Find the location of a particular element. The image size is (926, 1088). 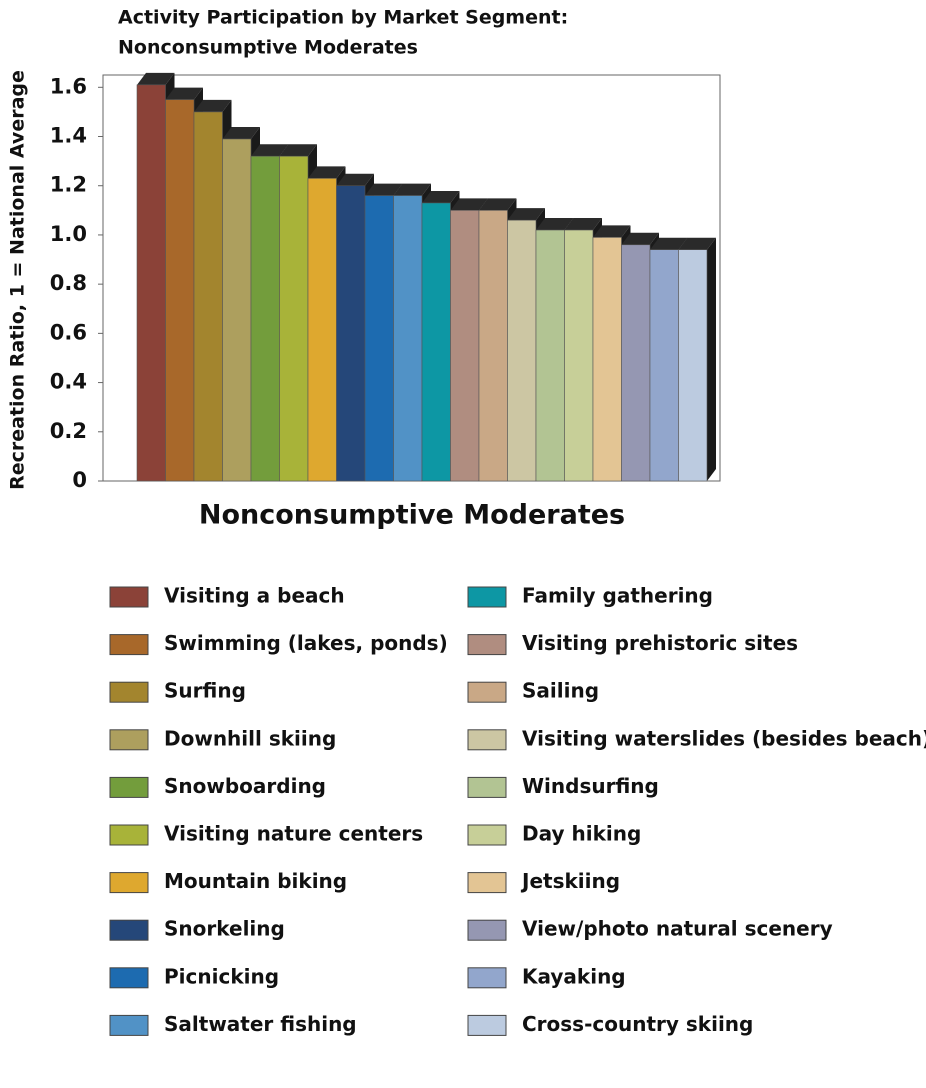

y-tick-label: 1.2 is located at coordinates (68, 185).